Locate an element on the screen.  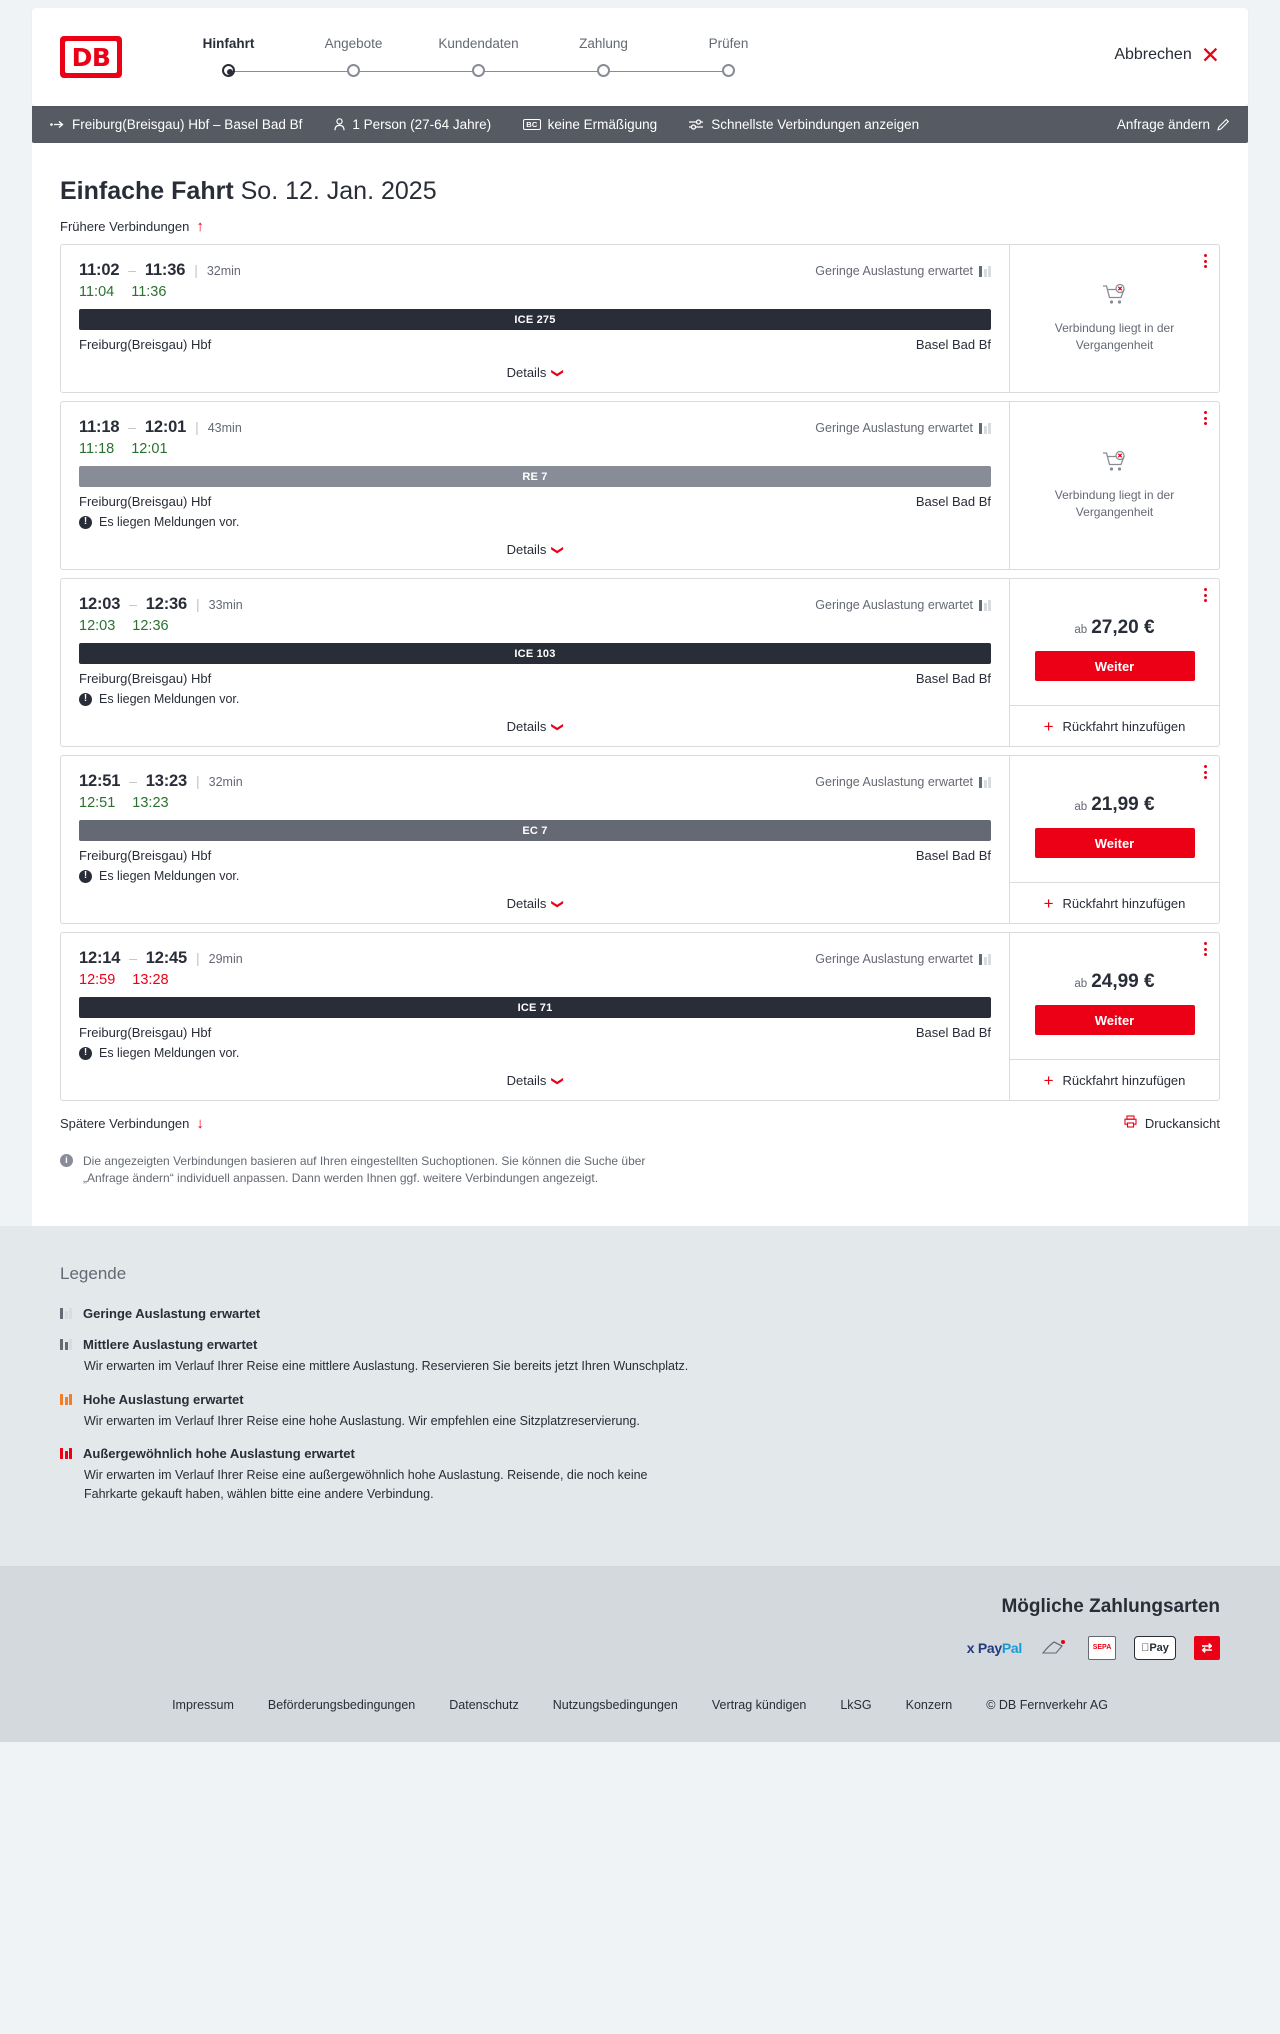
step-zahlung: Zahlung is located at coordinates (635, 57).